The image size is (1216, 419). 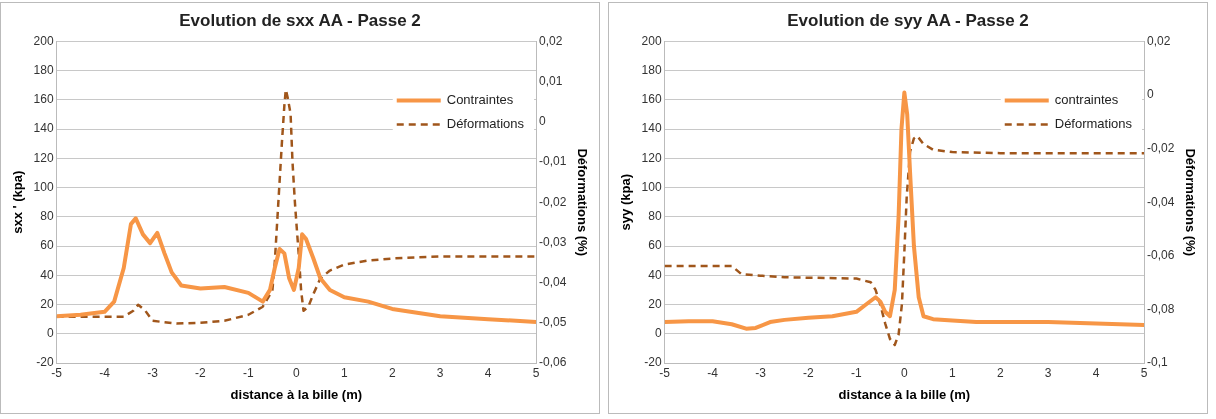 What do you see at coordinates (908, 20) in the screenshot?
I see `chart-title: Evolution de syy AA - Passe 2` at bounding box center [908, 20].